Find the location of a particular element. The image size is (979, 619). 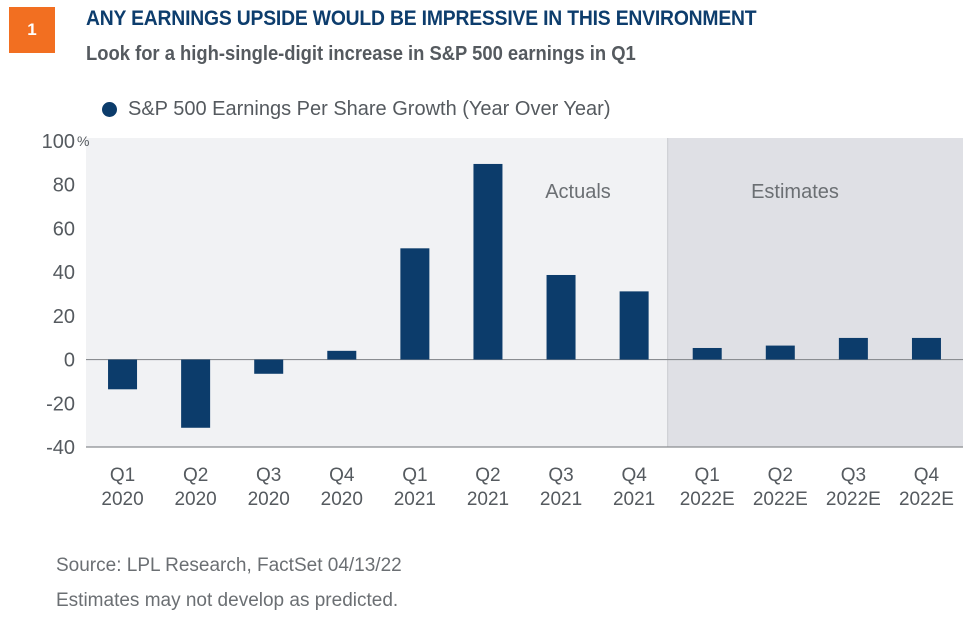

chart-number-badge: 1 is located at coordinates (32, 30).